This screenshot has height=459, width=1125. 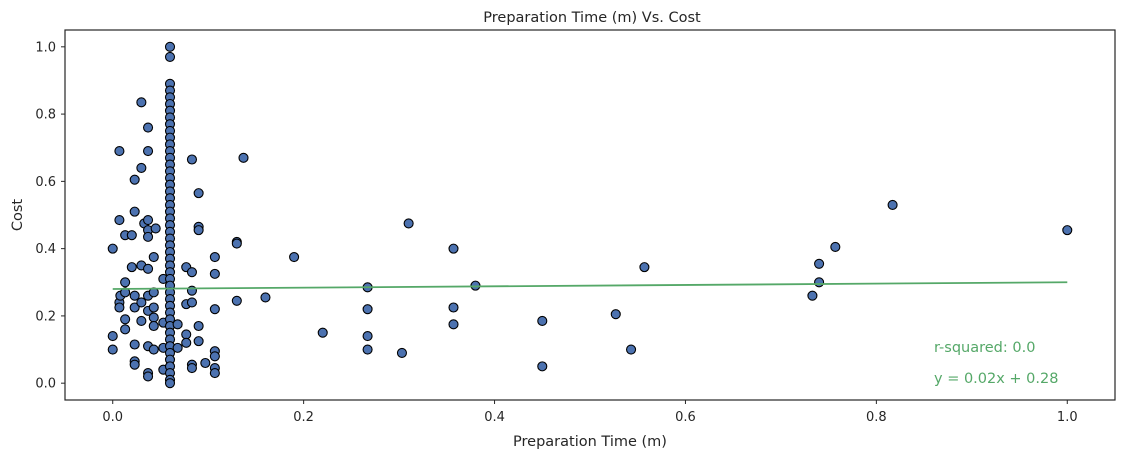 What do you see at coordinates (590, 442) in the screenshot?
I see `x-axis-label: Preparation Time (m)` at bounding box center [590, 442].